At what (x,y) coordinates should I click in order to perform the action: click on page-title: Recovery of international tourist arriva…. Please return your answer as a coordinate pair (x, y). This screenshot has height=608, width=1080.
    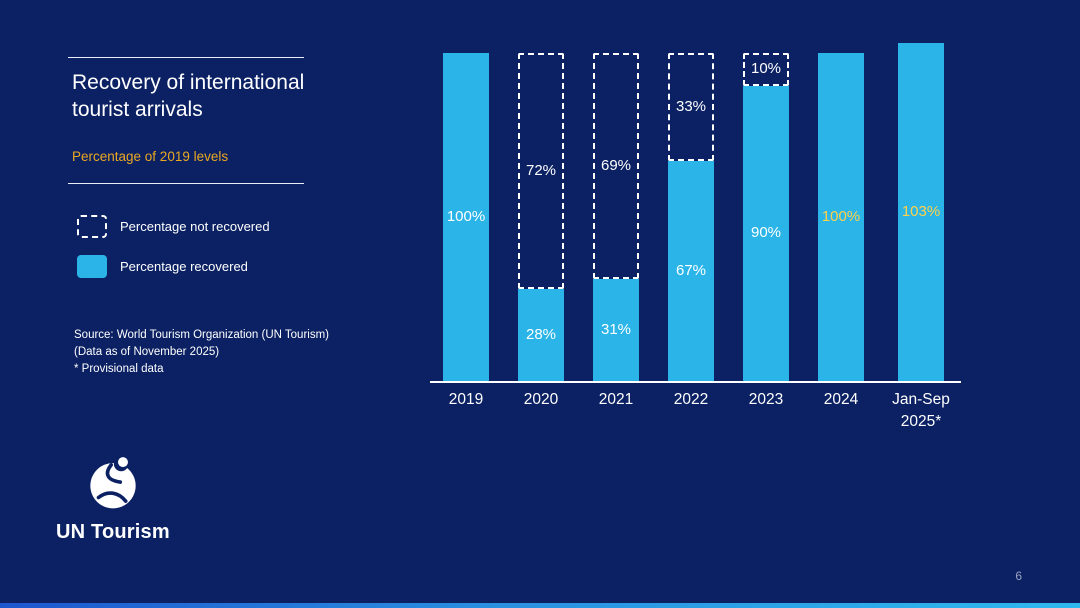
    Looking at the image, I should click on (188, 96).